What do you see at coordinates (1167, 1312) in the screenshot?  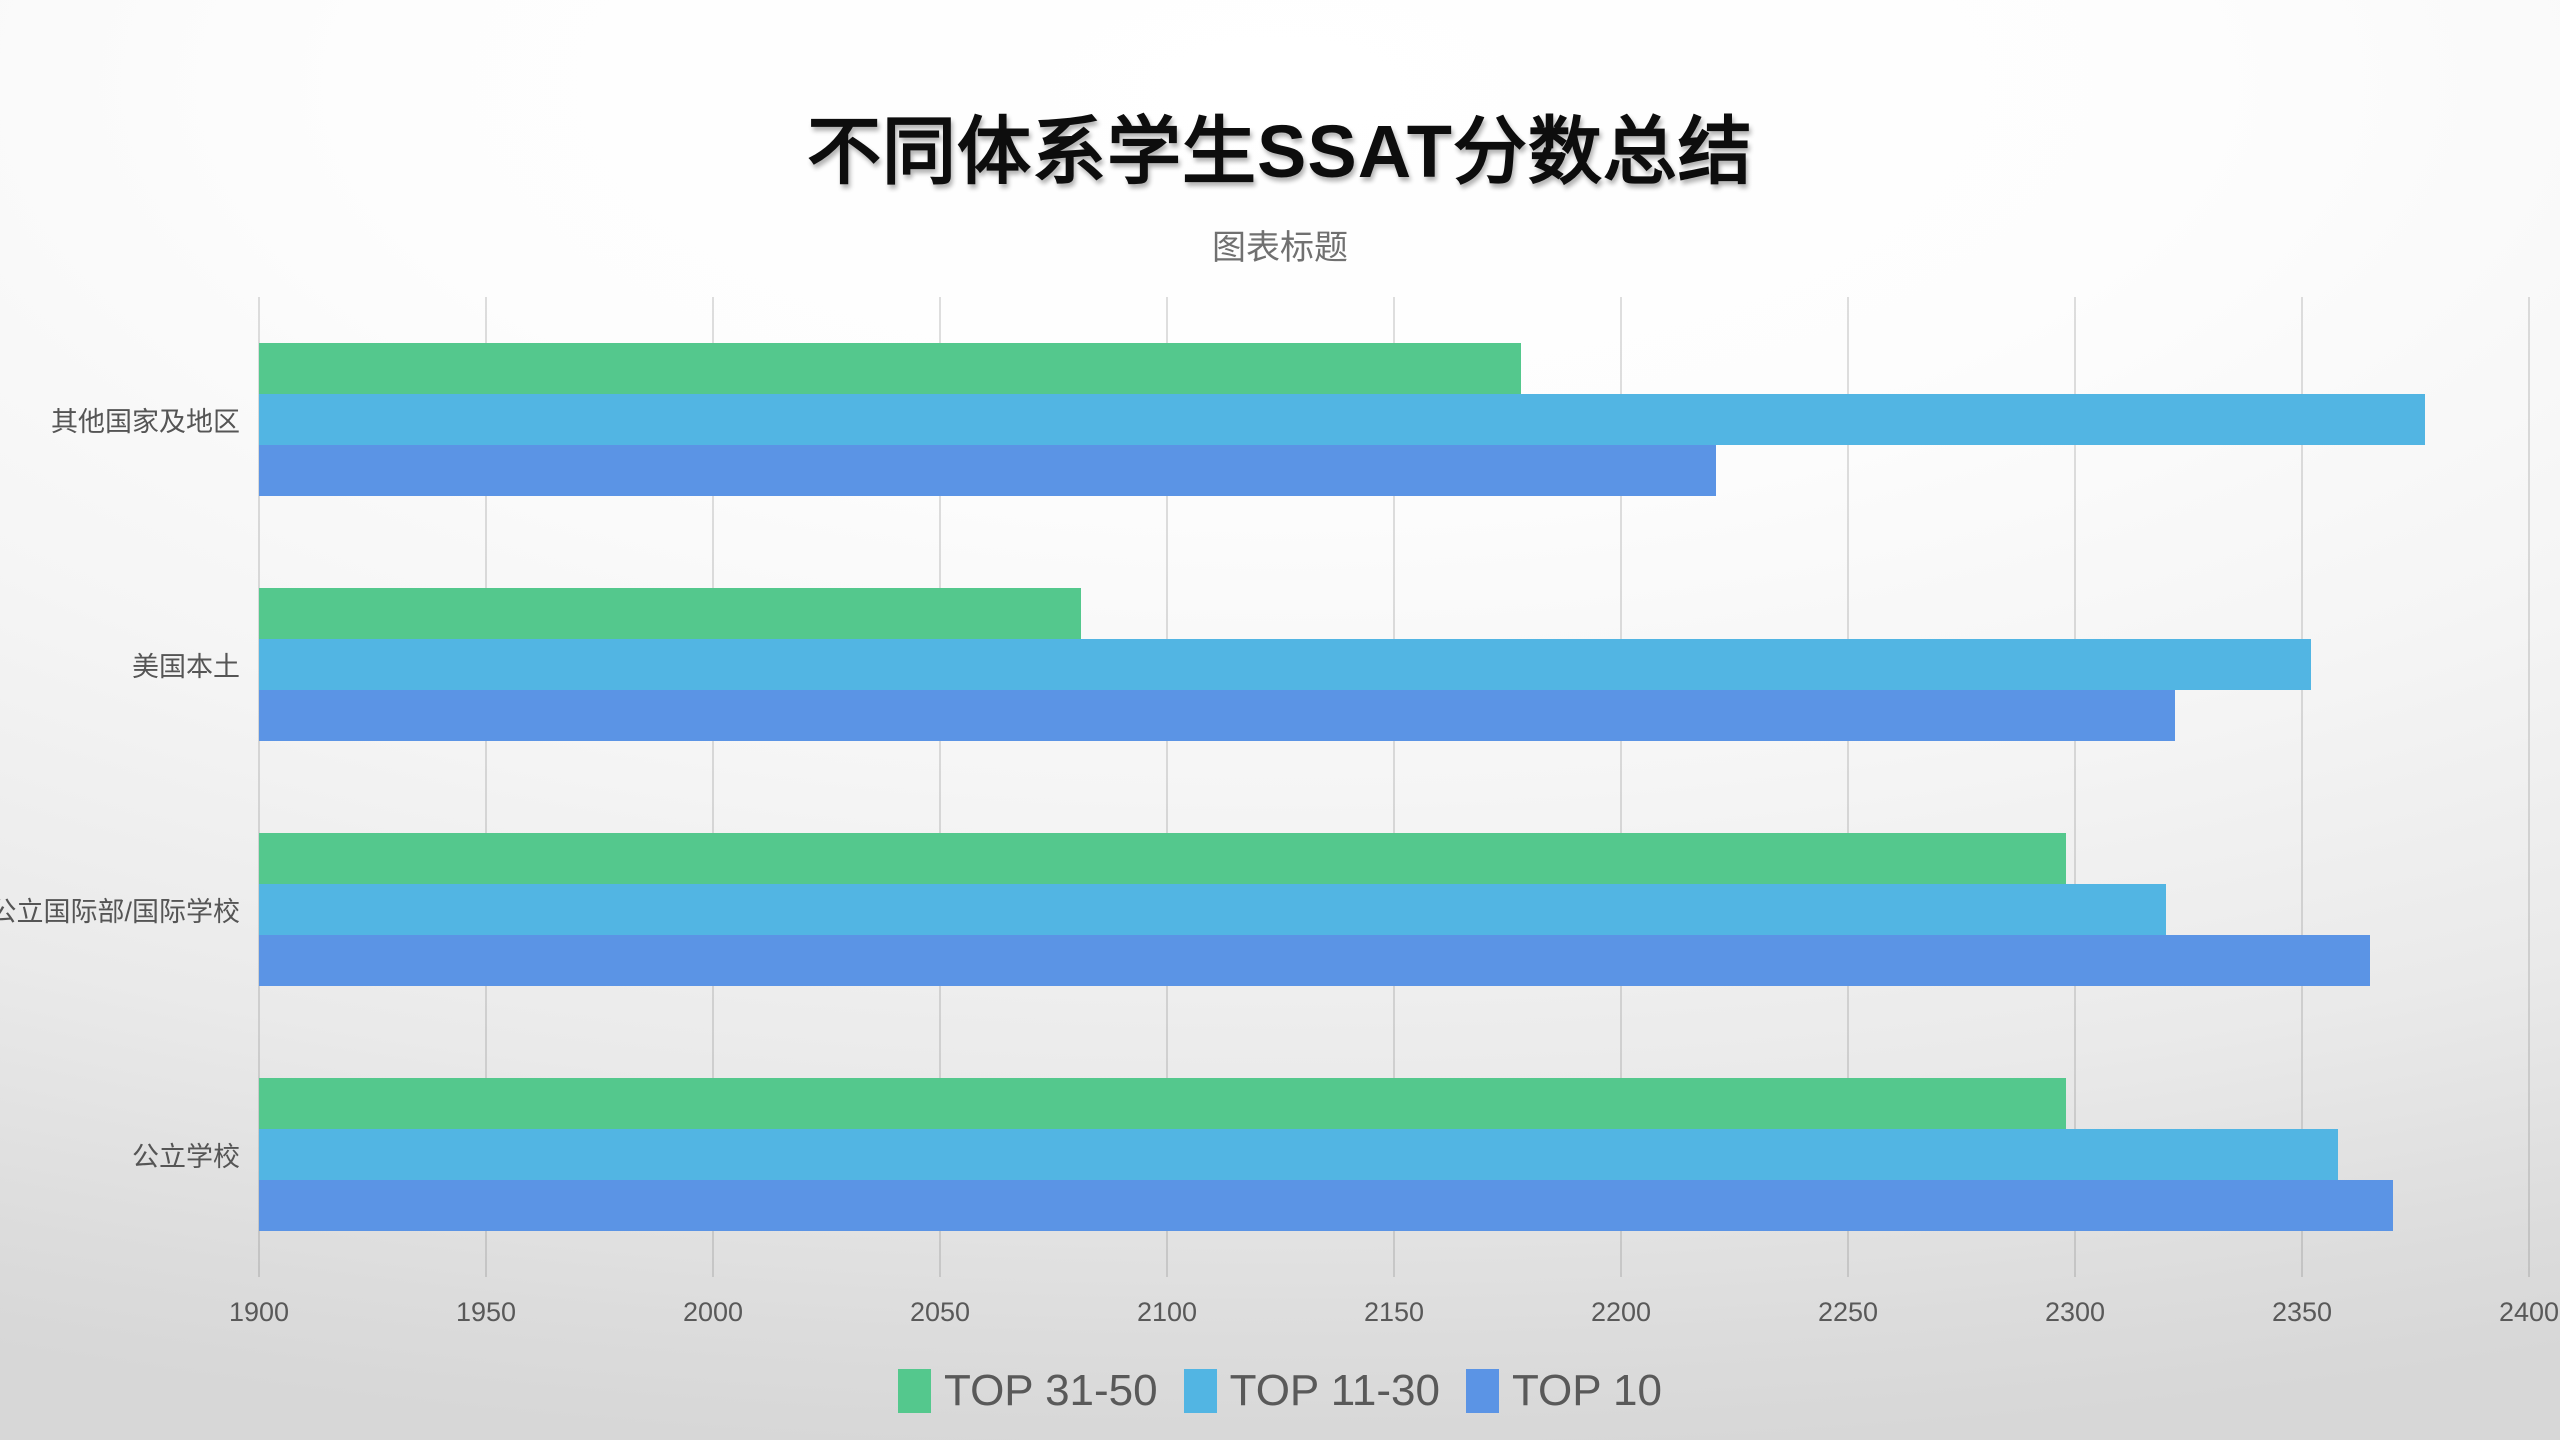 I see `x-tick-label-2100: 2100` at bounding box center [1167, 1312].